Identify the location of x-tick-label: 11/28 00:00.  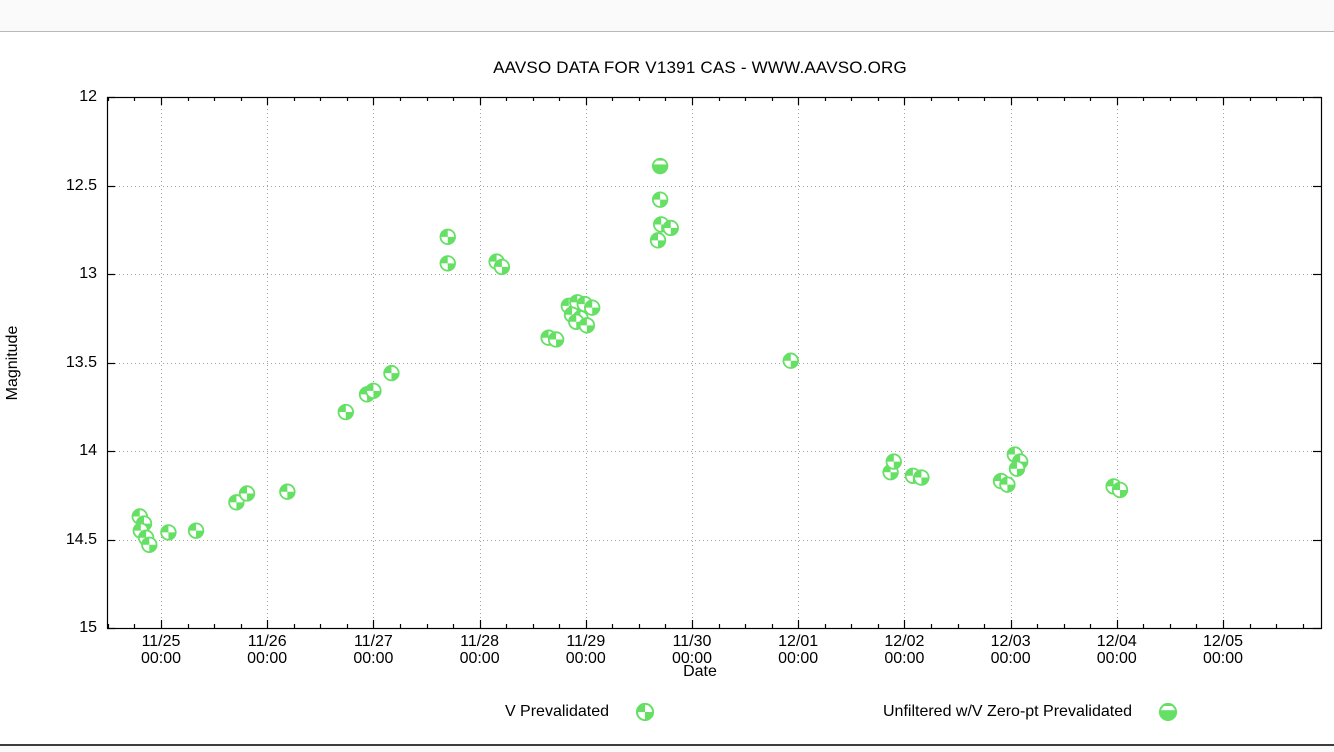
(479, 650).